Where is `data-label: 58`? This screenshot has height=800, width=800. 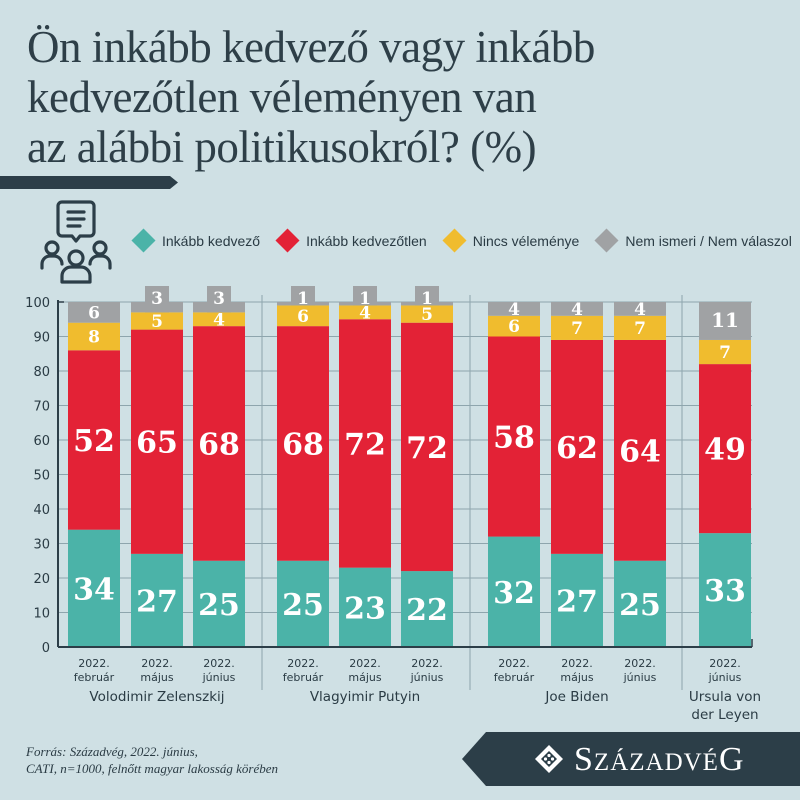 data-label: 58 is located at coordinates (514, 438).